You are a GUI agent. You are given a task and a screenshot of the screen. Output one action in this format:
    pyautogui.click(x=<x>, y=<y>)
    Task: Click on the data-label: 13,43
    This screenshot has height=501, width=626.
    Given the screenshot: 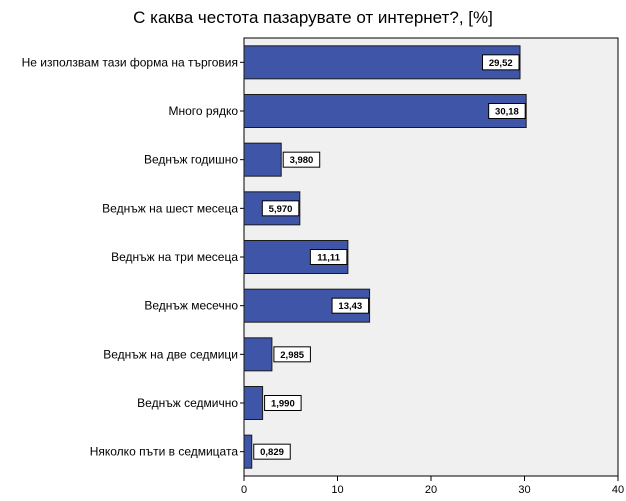 What is the action you would take?
    pyautogui.click(x=350, y=306)
    